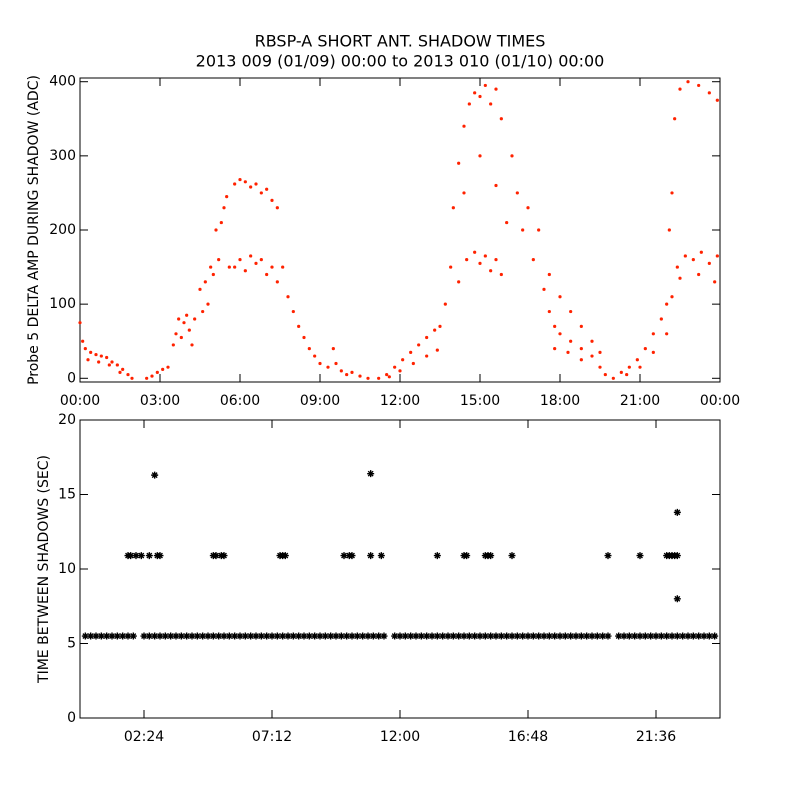 The image size is (800, 800). What do you see at coordinates (400, 401) in the screenshot?
I see `x-tick-label: 12:00` at bounding box center [400, 401].